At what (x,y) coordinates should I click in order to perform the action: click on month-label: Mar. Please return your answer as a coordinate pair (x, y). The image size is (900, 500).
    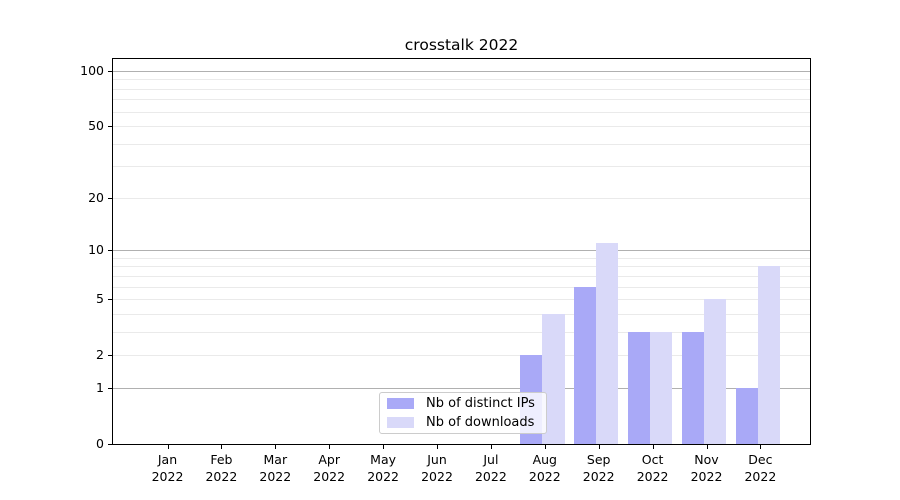
    Looking at the image, I should click on (275, 459).